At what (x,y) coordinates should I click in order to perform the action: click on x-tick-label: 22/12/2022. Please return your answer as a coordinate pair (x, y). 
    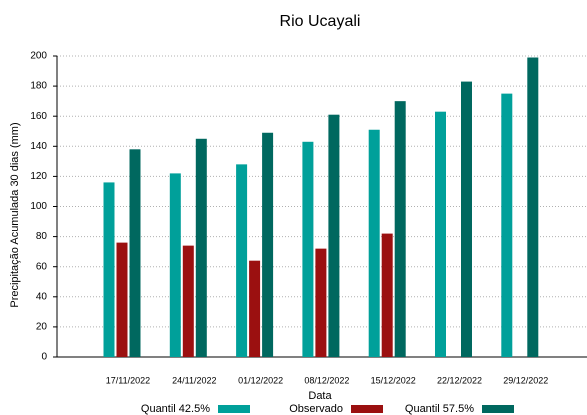
    Looking at the image, I should click on (459, 380).